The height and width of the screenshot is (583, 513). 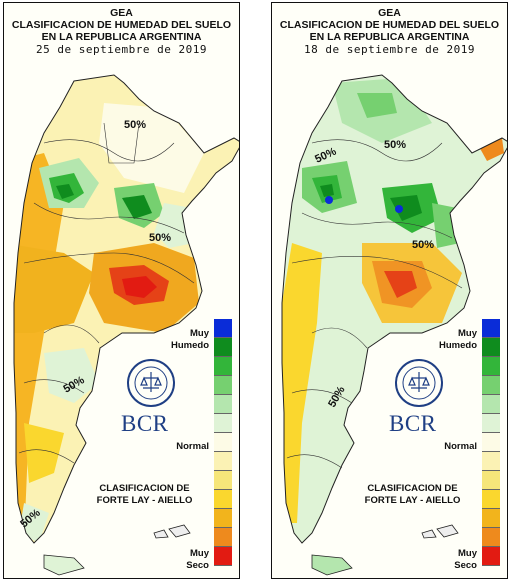 I want to click on map-date: 18 de septiembre de 2019, so click(x=389, y=49).